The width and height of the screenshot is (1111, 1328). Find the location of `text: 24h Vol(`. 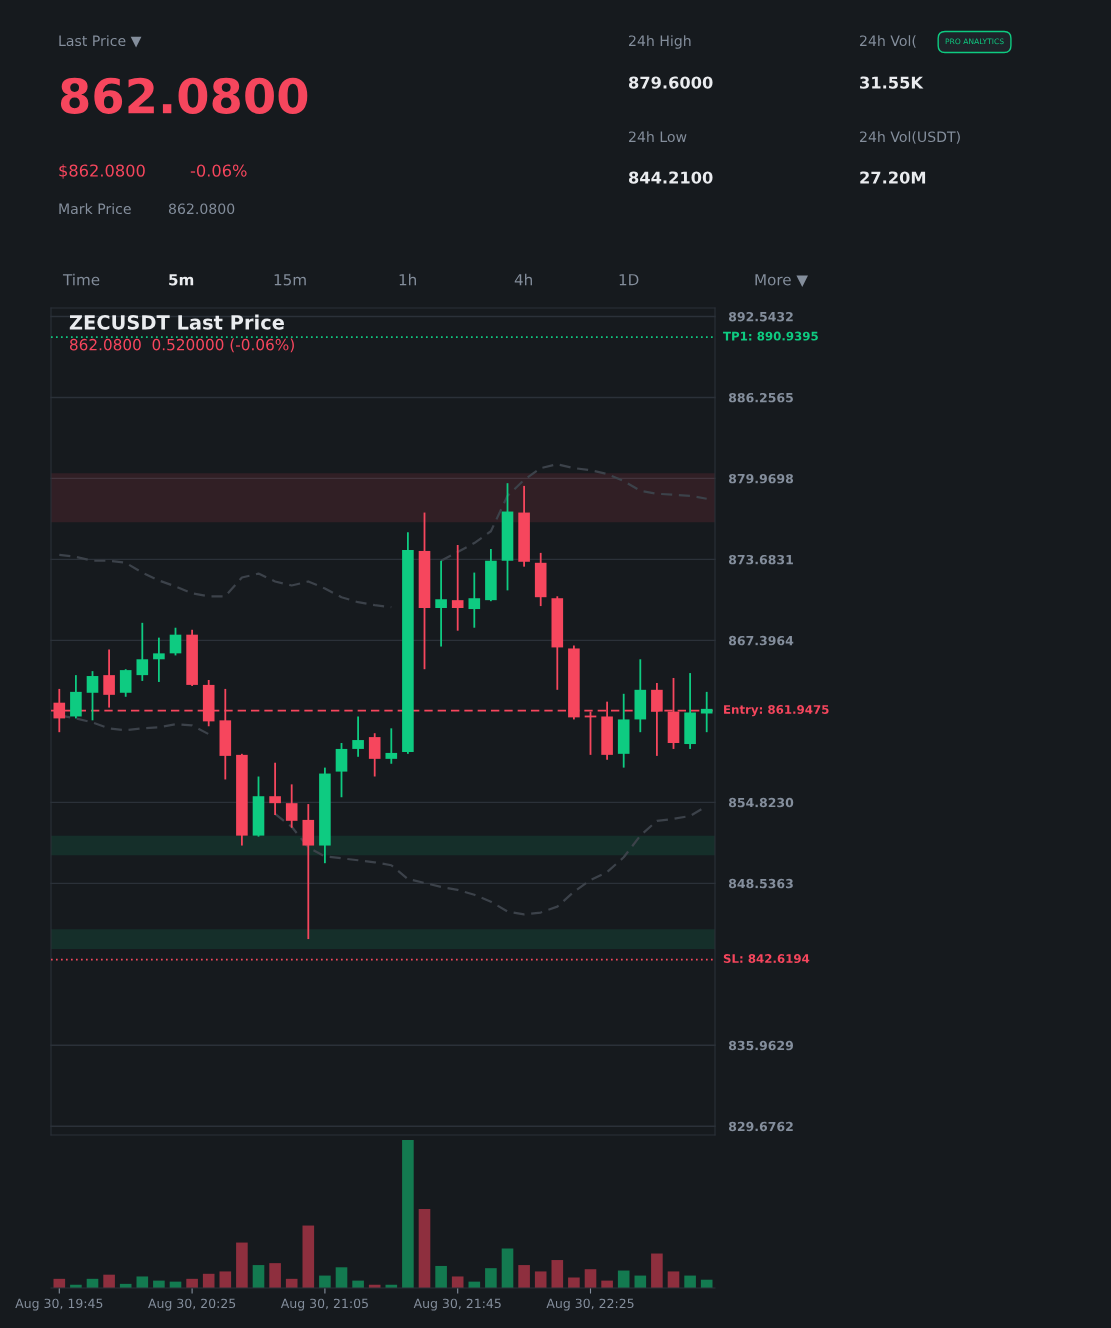

text: 24h Vol( is located at coordinates (888, 41).